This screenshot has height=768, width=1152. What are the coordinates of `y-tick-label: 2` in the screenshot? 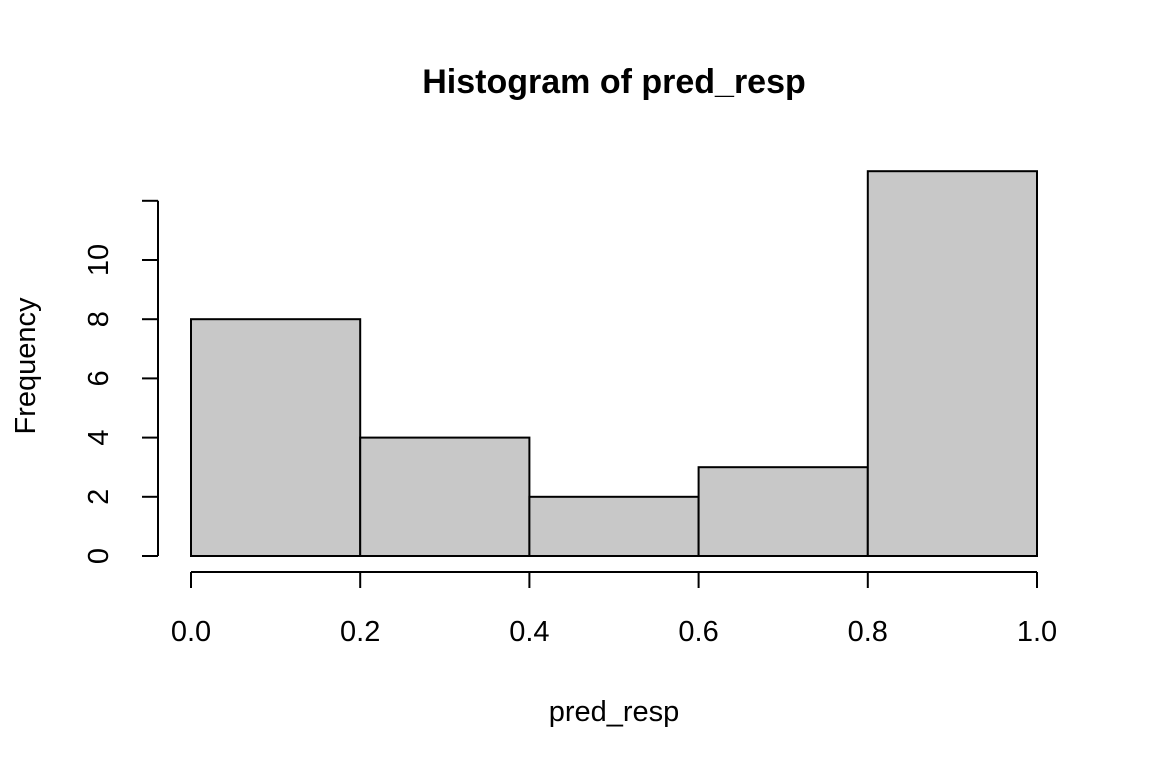 It's located at (99, 497).